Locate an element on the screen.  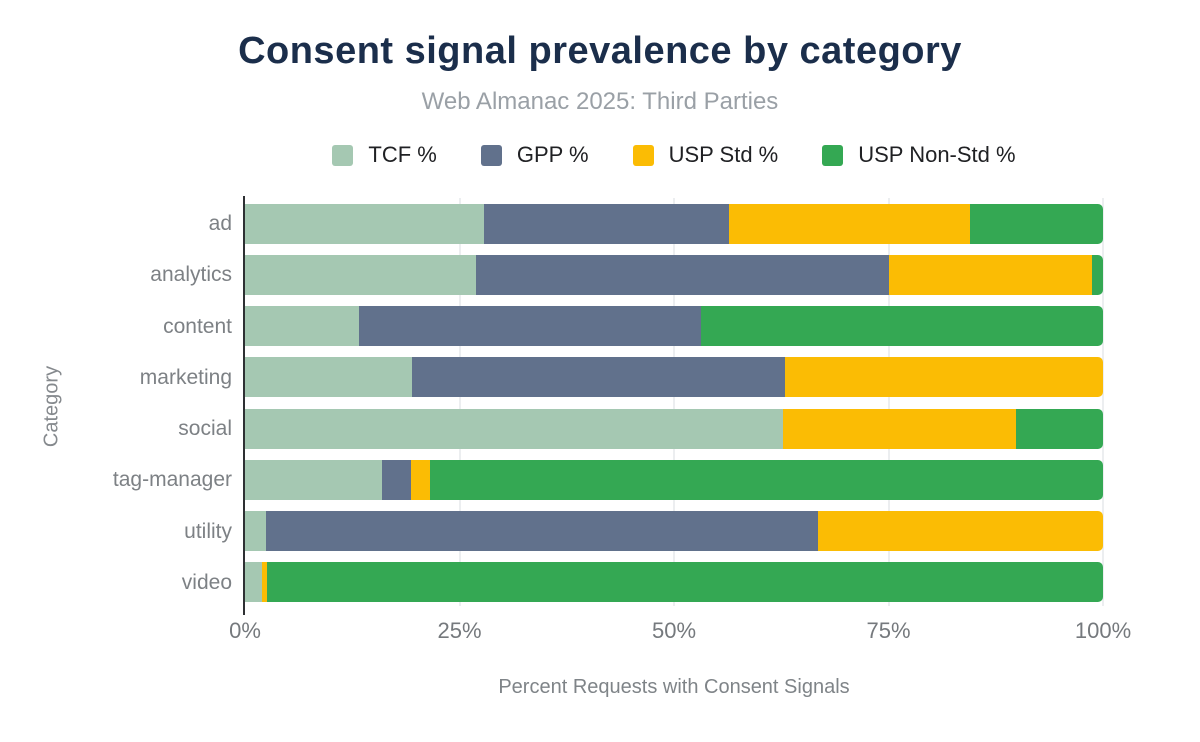
bar-row-social is located at coordinates (674, 428).